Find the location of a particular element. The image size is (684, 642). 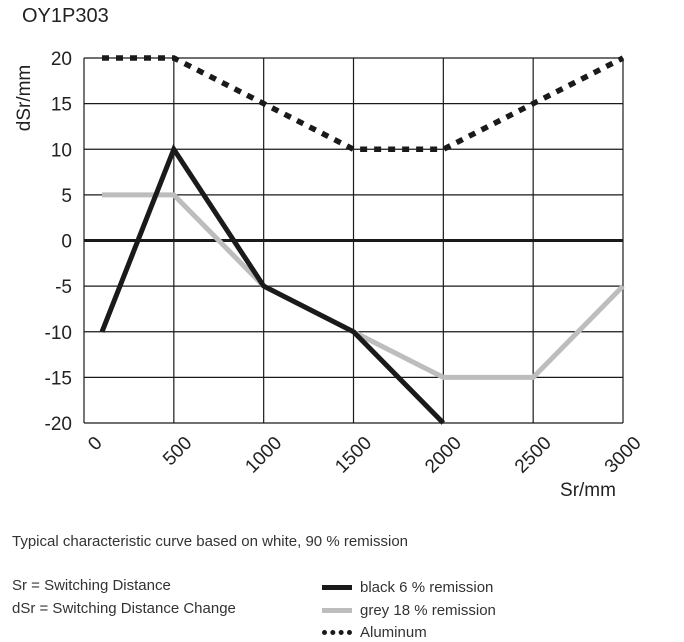

legend-item-black: black 6 % remission is located at coordinates (407, 587).